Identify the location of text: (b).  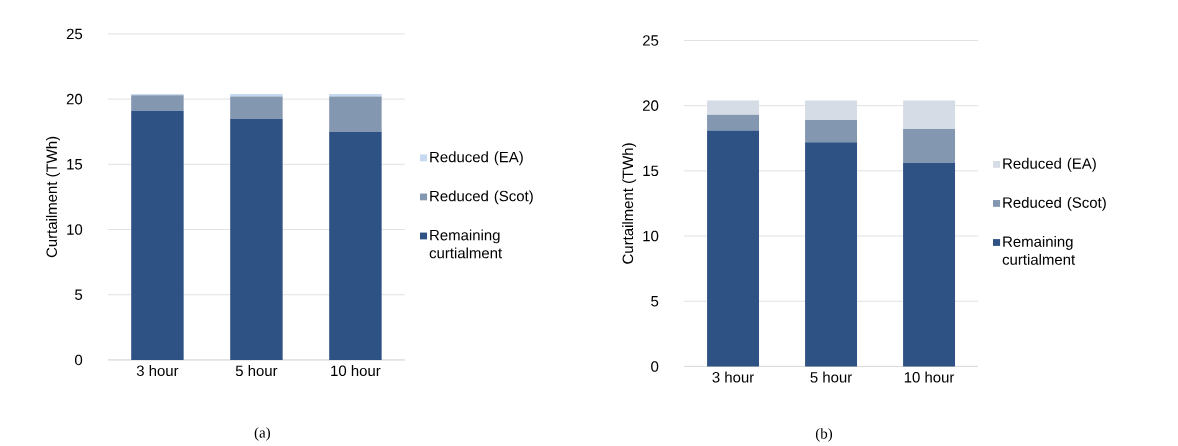
(824, 435).